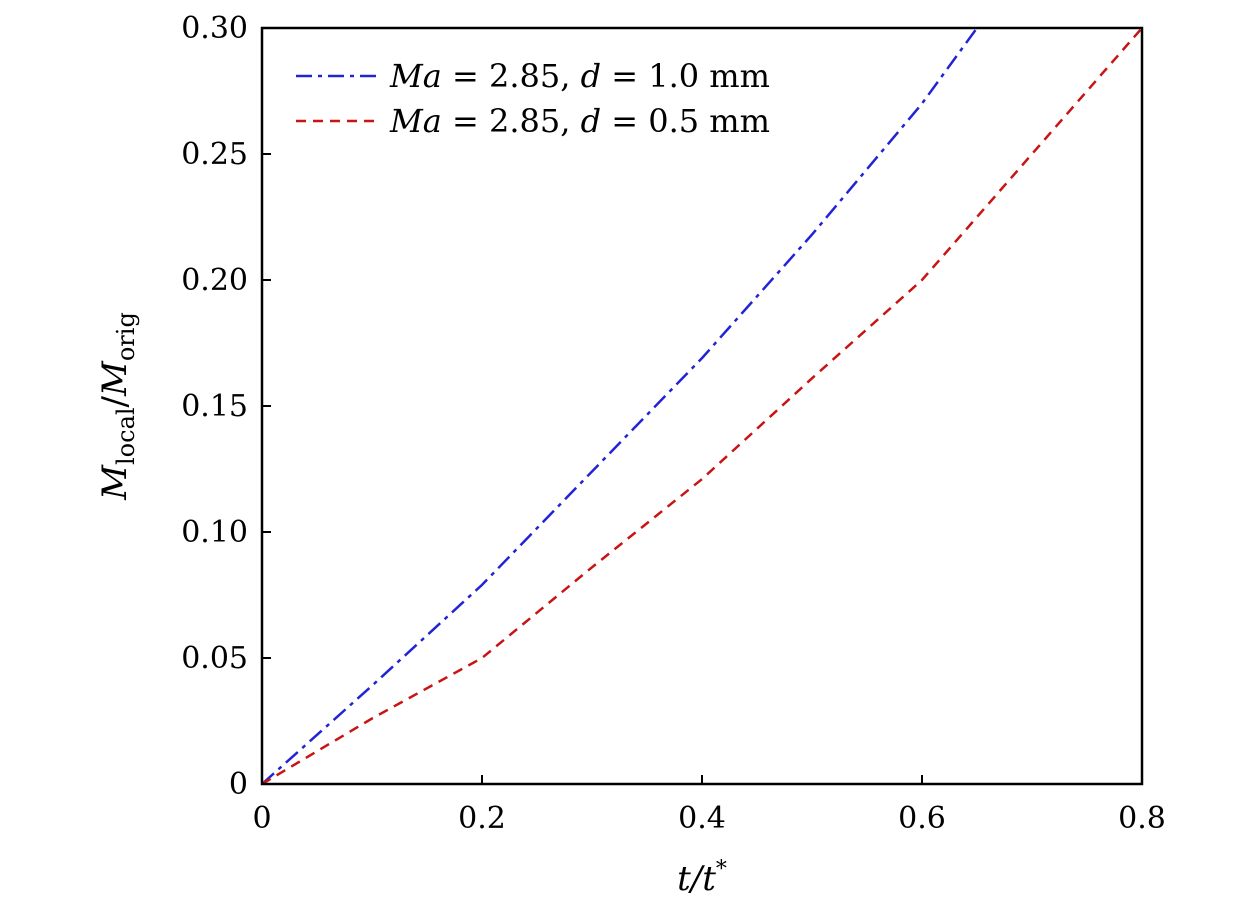 The height and width of the screenshot is (911, 1260). Describe the element at coordinates (238, 784) in the screenshot. I see `y-tick-label: 0` at that location.